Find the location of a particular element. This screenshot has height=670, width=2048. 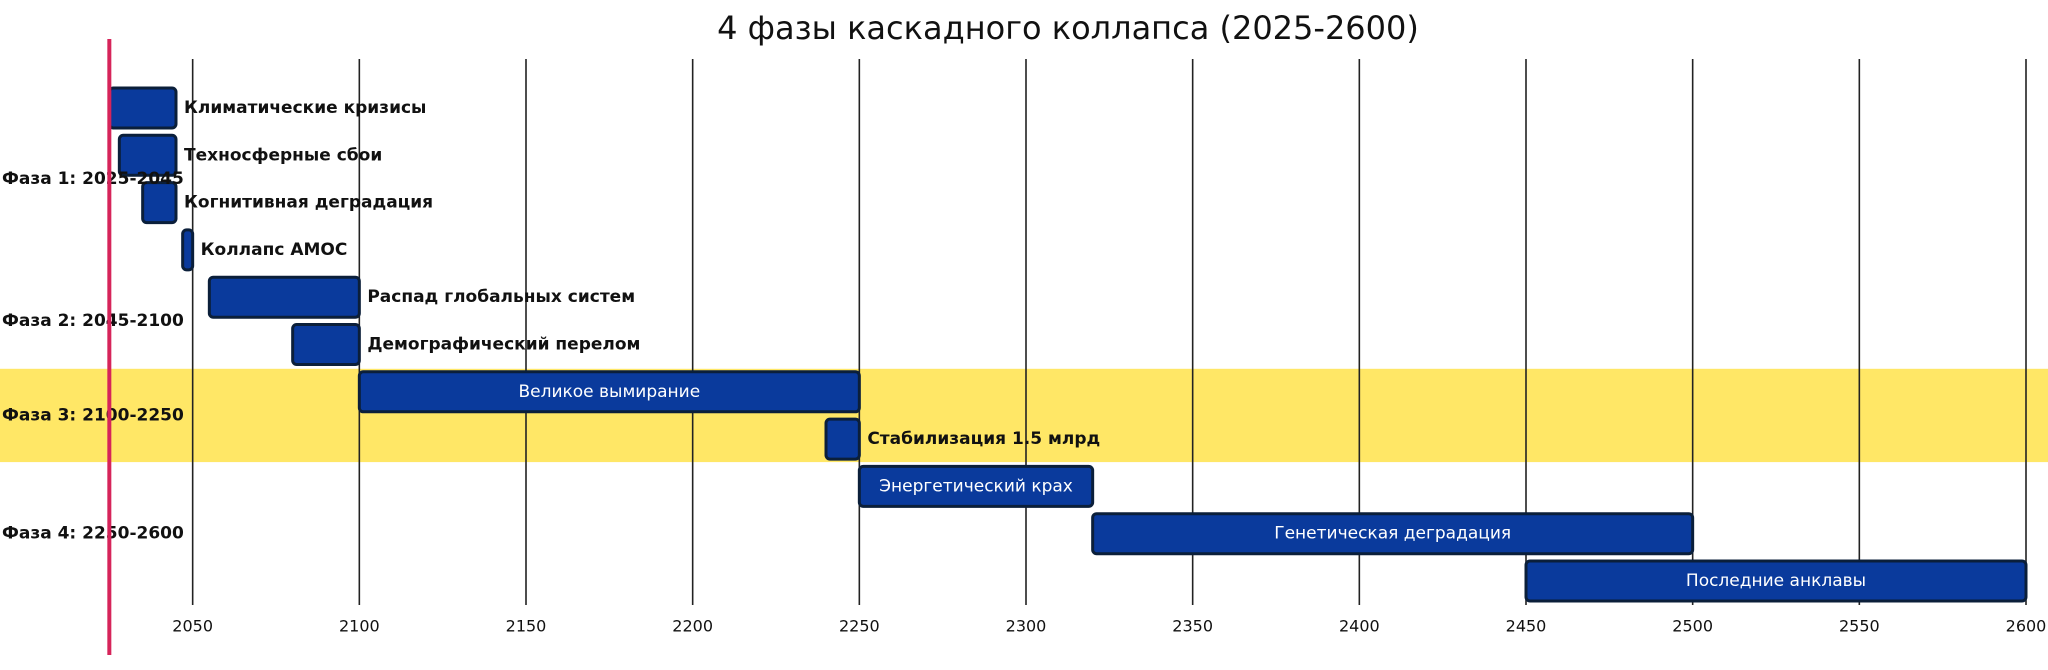

phase-label: Фаза 1: 2025-2045 is located at coordinates (93, 179).